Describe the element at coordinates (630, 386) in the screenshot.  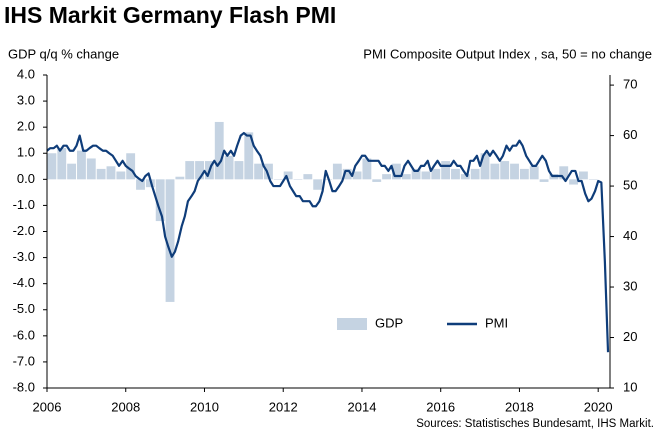
I see `y2-tick-label: 10` at that location.